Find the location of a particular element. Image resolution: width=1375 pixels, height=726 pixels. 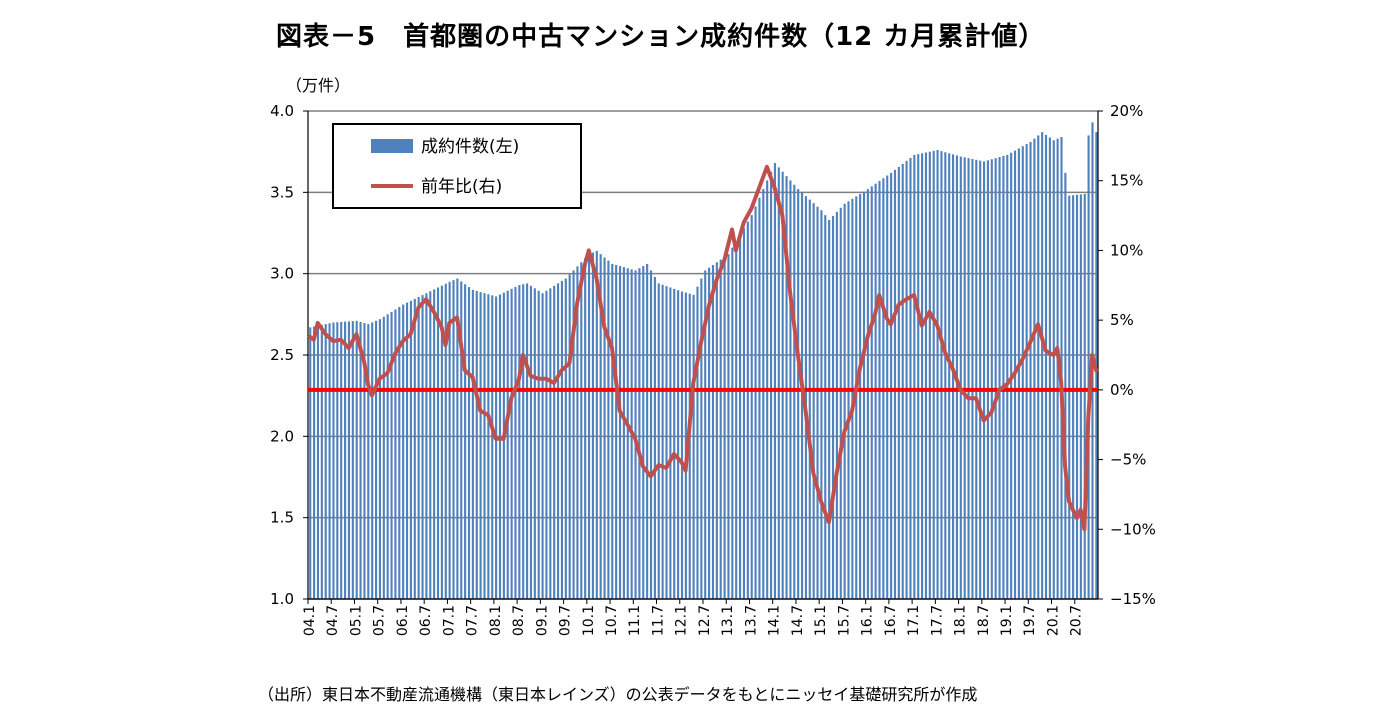

x-tick-label: 18.7 is located at coordinates (984, 620).